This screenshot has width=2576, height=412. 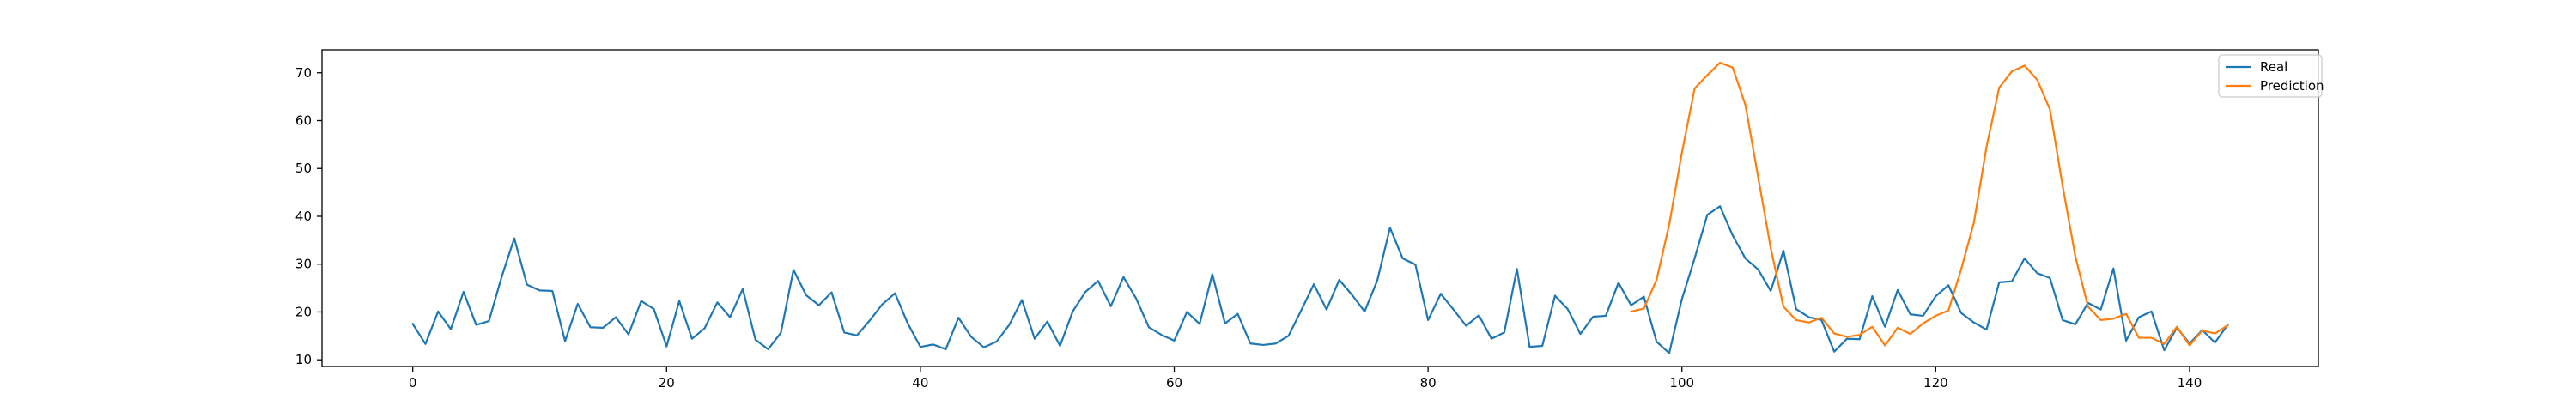 I want to click on x-tick-label: 120, so click(x=1936, y=383).